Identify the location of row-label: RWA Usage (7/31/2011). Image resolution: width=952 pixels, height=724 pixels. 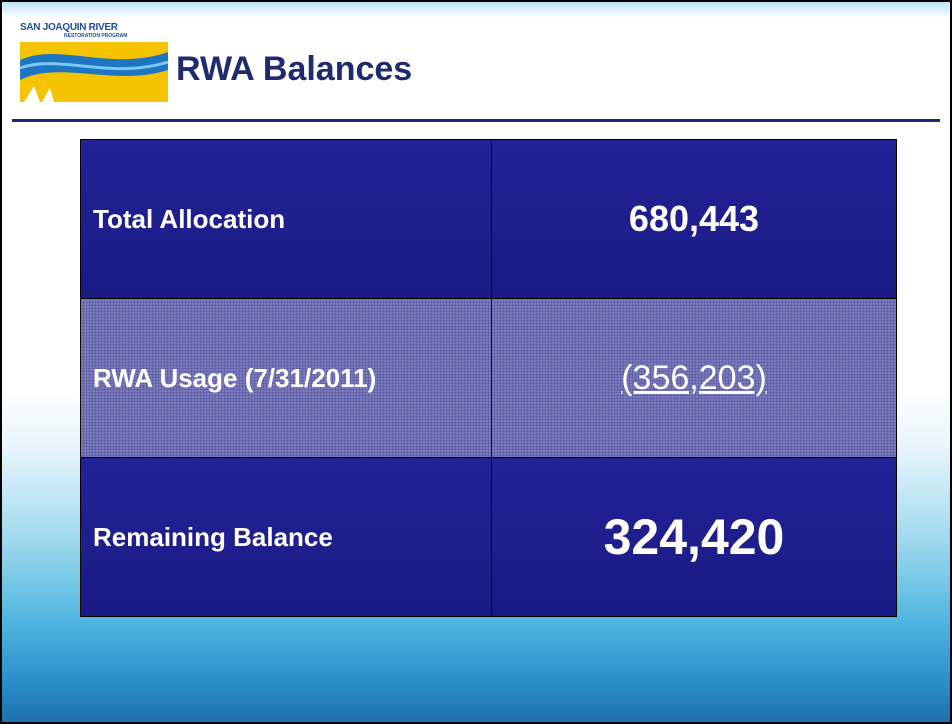
(286, 378).